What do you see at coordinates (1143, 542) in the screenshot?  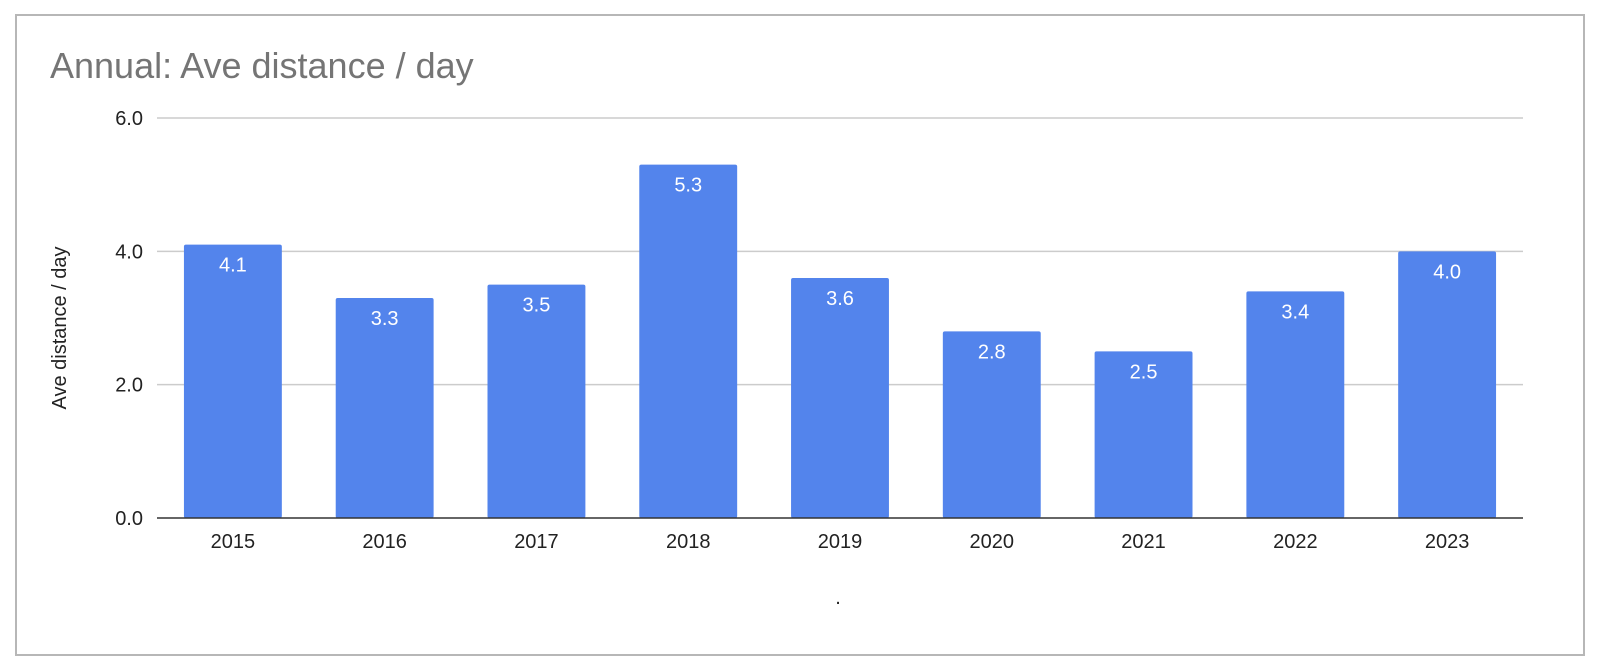 I see `x-tick-label: 2021` at bounding box center [1143, 542].